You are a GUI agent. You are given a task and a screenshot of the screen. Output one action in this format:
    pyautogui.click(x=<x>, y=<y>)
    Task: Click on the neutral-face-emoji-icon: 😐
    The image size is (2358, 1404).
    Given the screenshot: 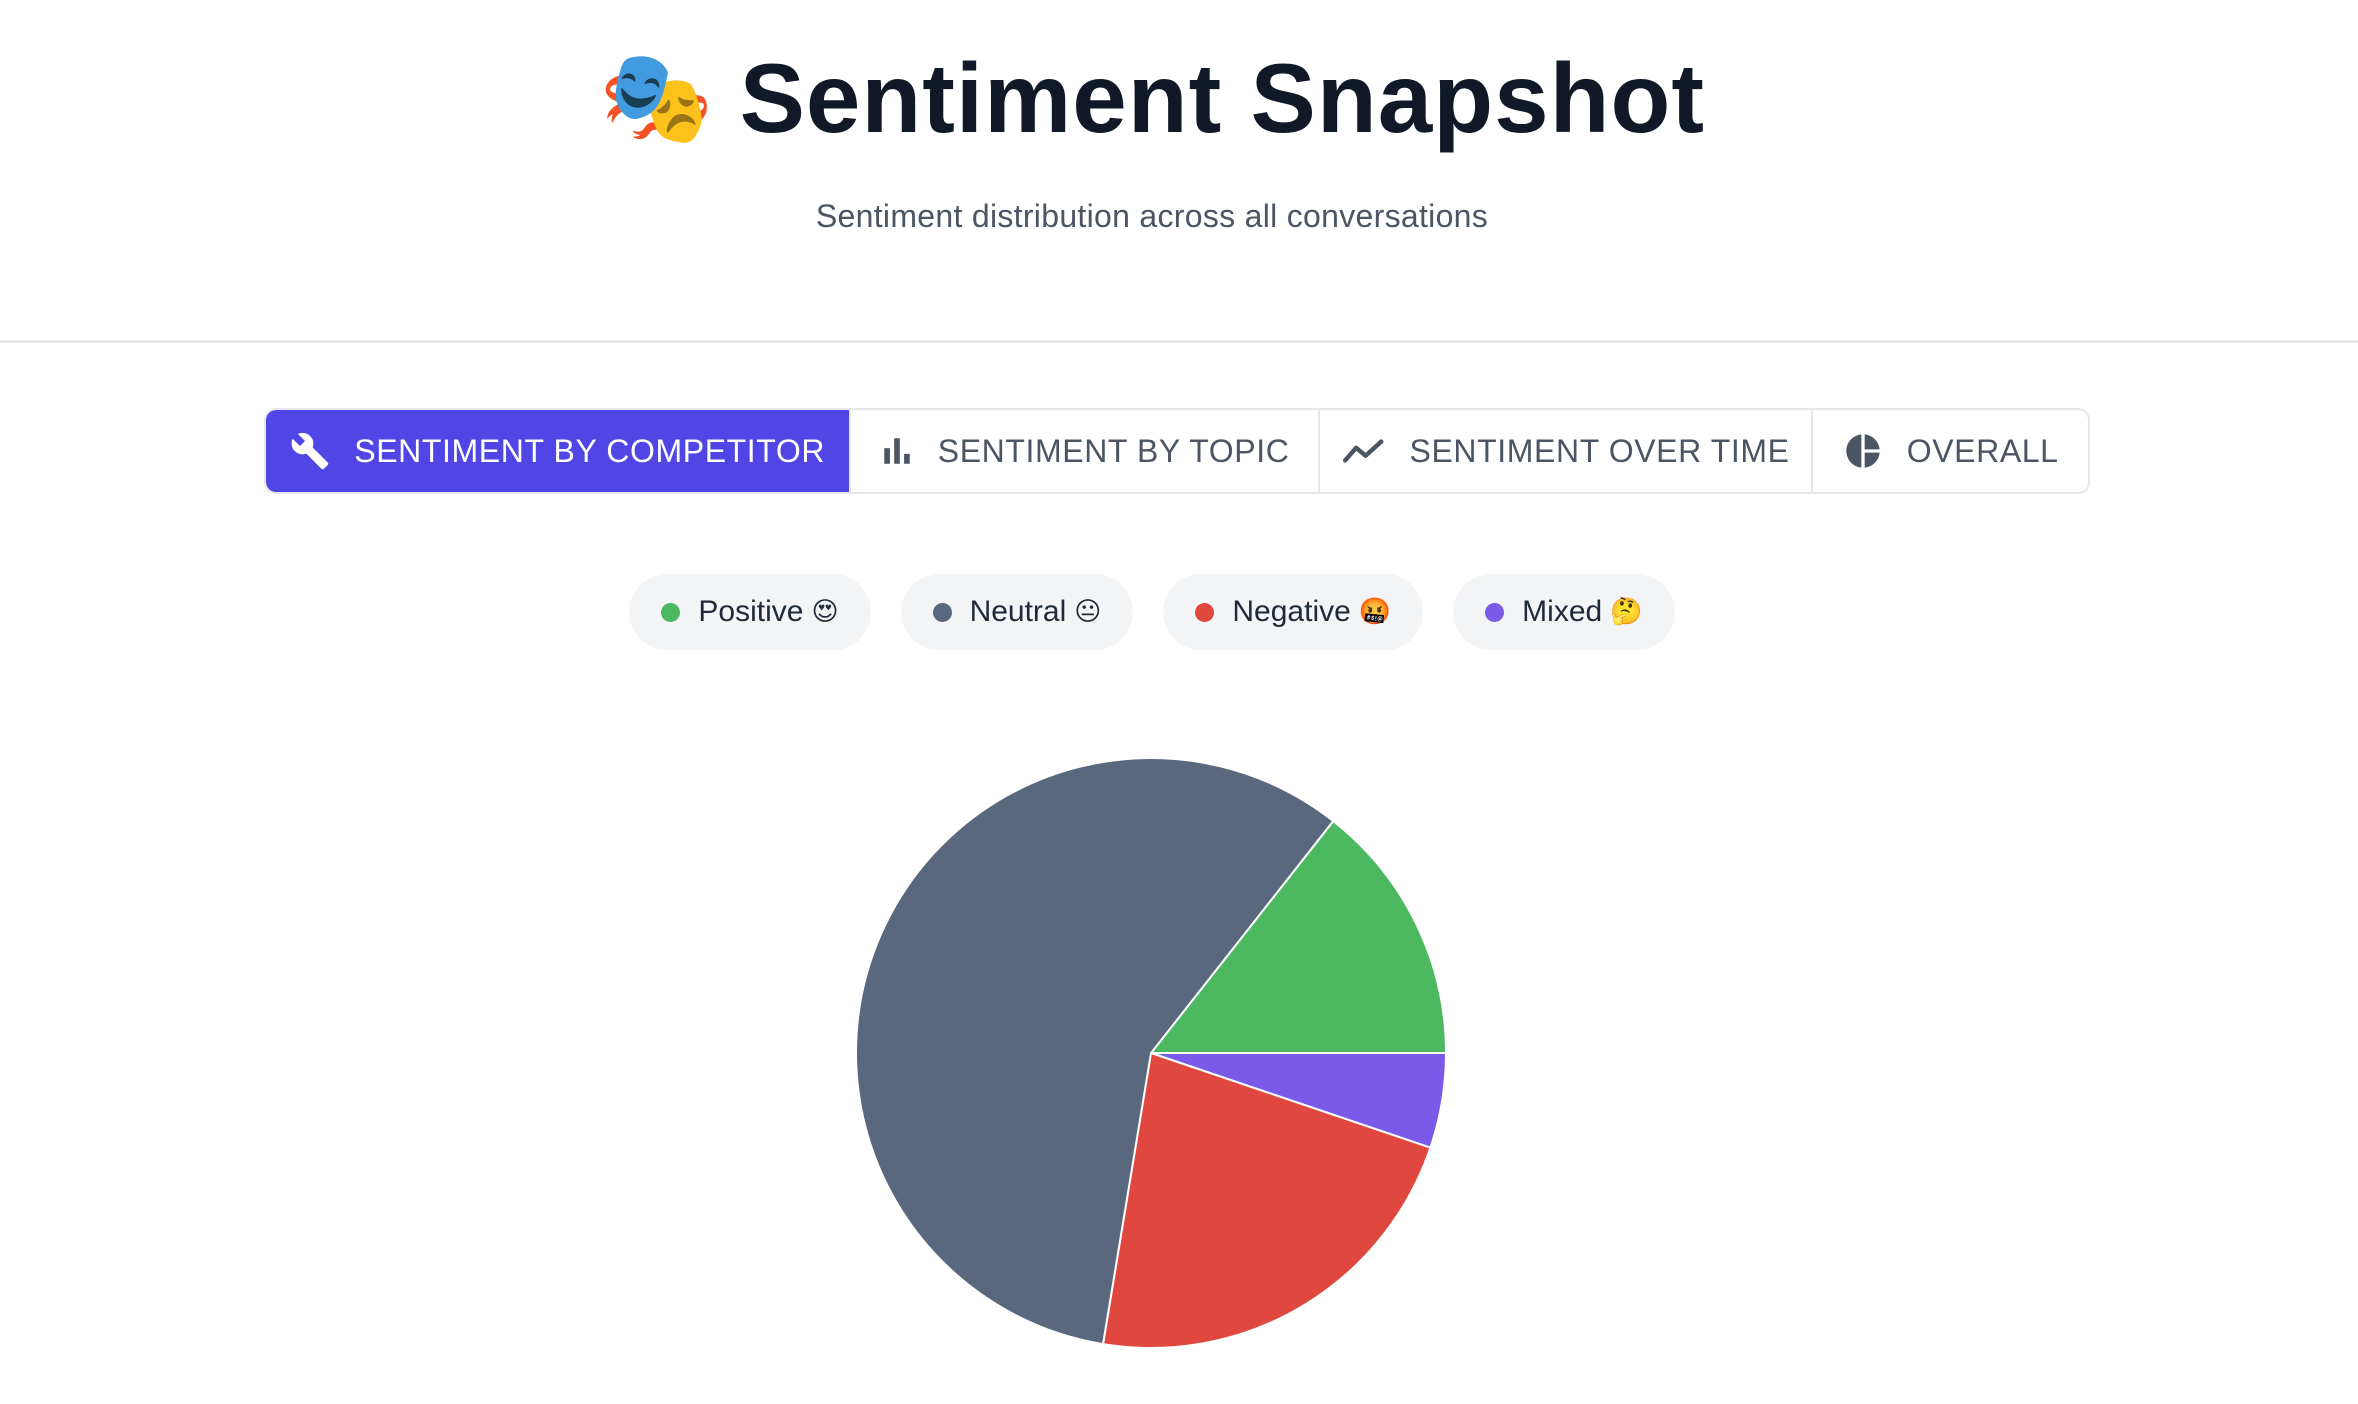 What is the action you would take?
    pyautogui.click(x=1088, y=612)
    